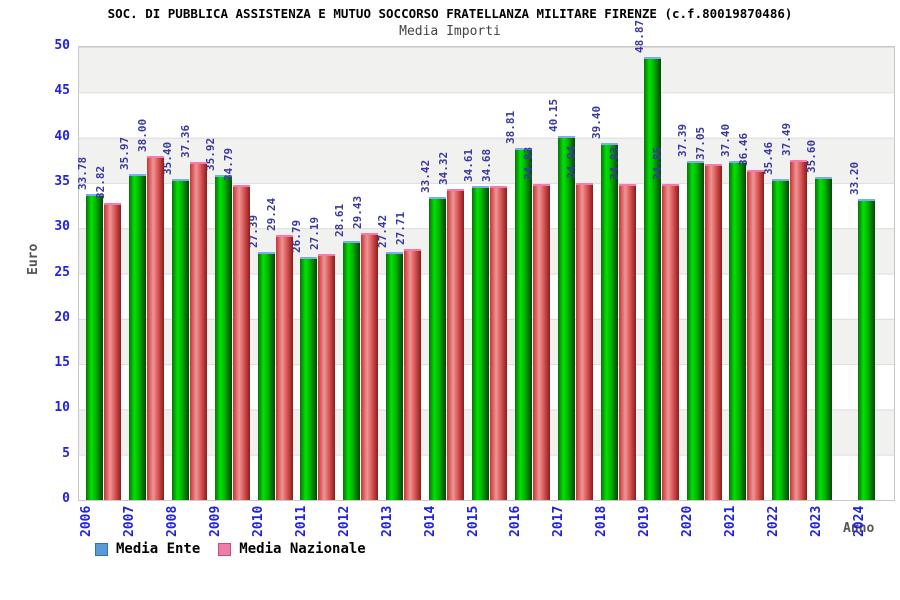 Image resolution: width=900 pixels, height=600 pixels. What do you see at coordinates (339, 220) in the screenshot?
I see `bar-value-label: 28.61` at bounding box center [339, 220].